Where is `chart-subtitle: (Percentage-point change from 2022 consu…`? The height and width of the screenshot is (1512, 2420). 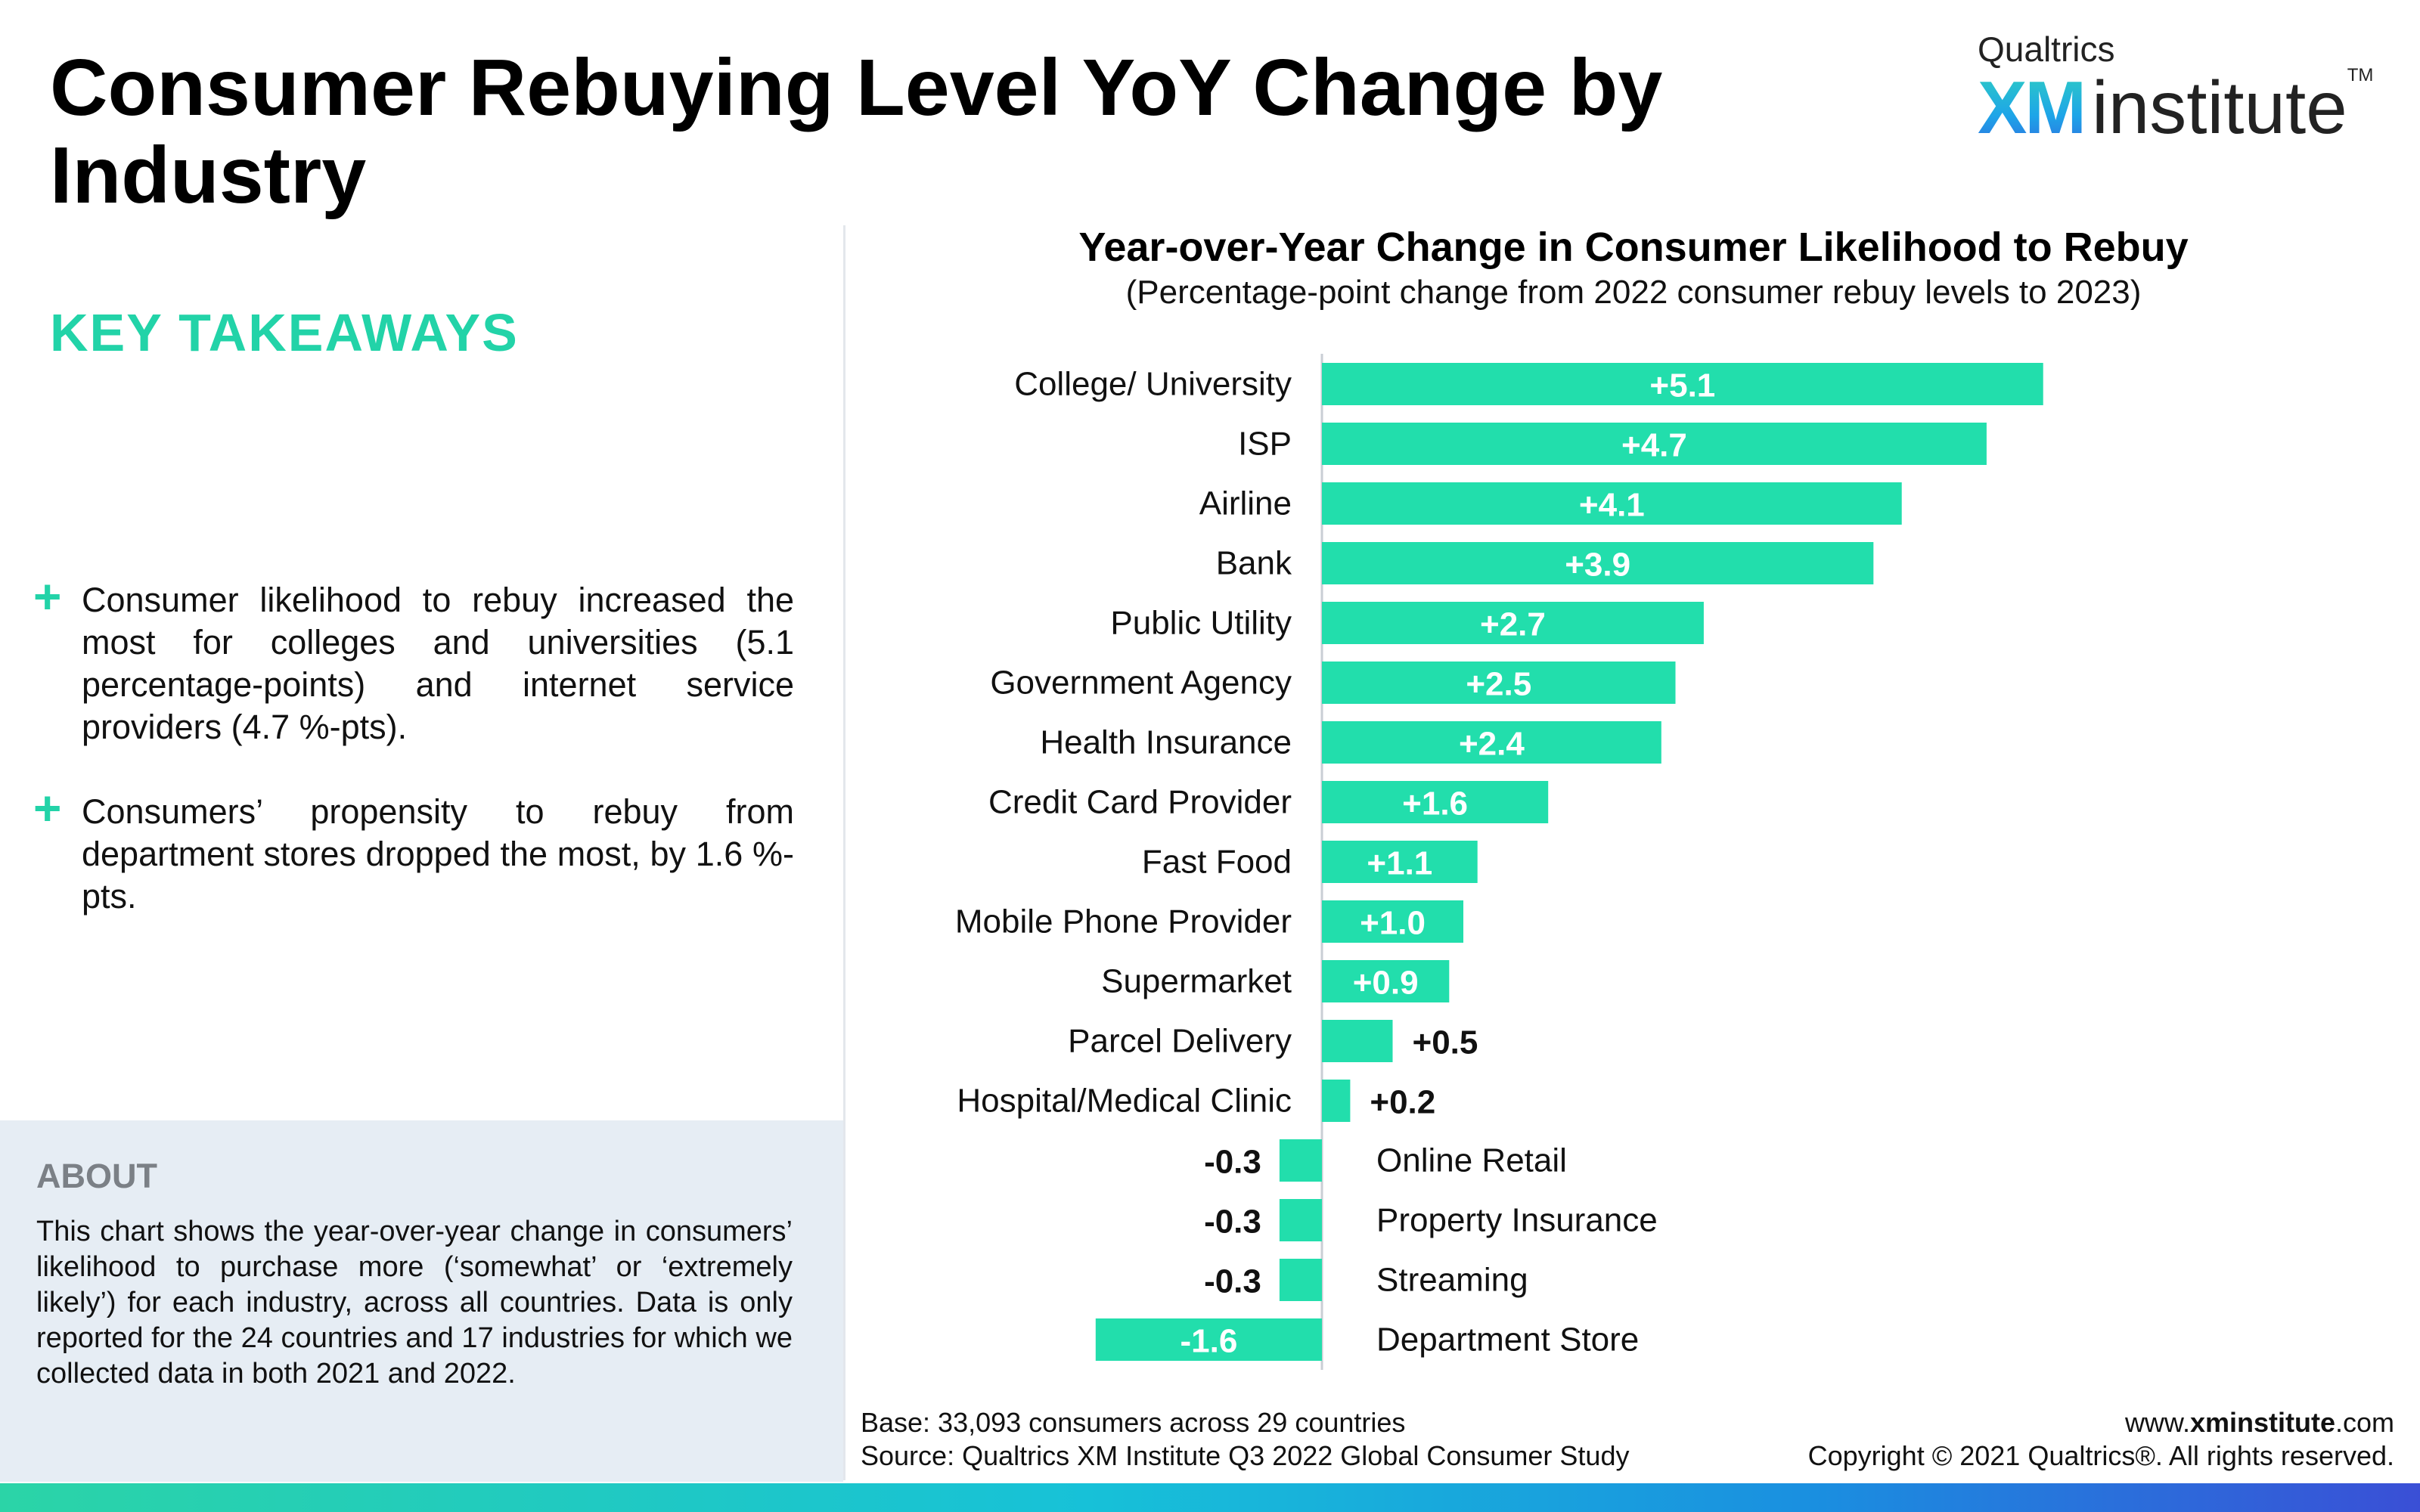
chart-subtitle: (Percentage-point change from 2022 consu… is located at coordinates (1633, 292).